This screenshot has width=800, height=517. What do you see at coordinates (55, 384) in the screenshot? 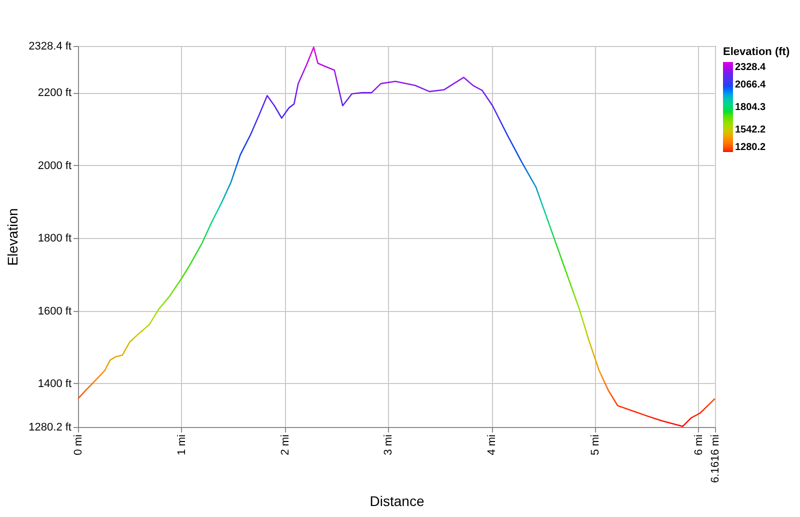
I see `y-tick-label: 1400 ft` at bounding box center [55, 384].